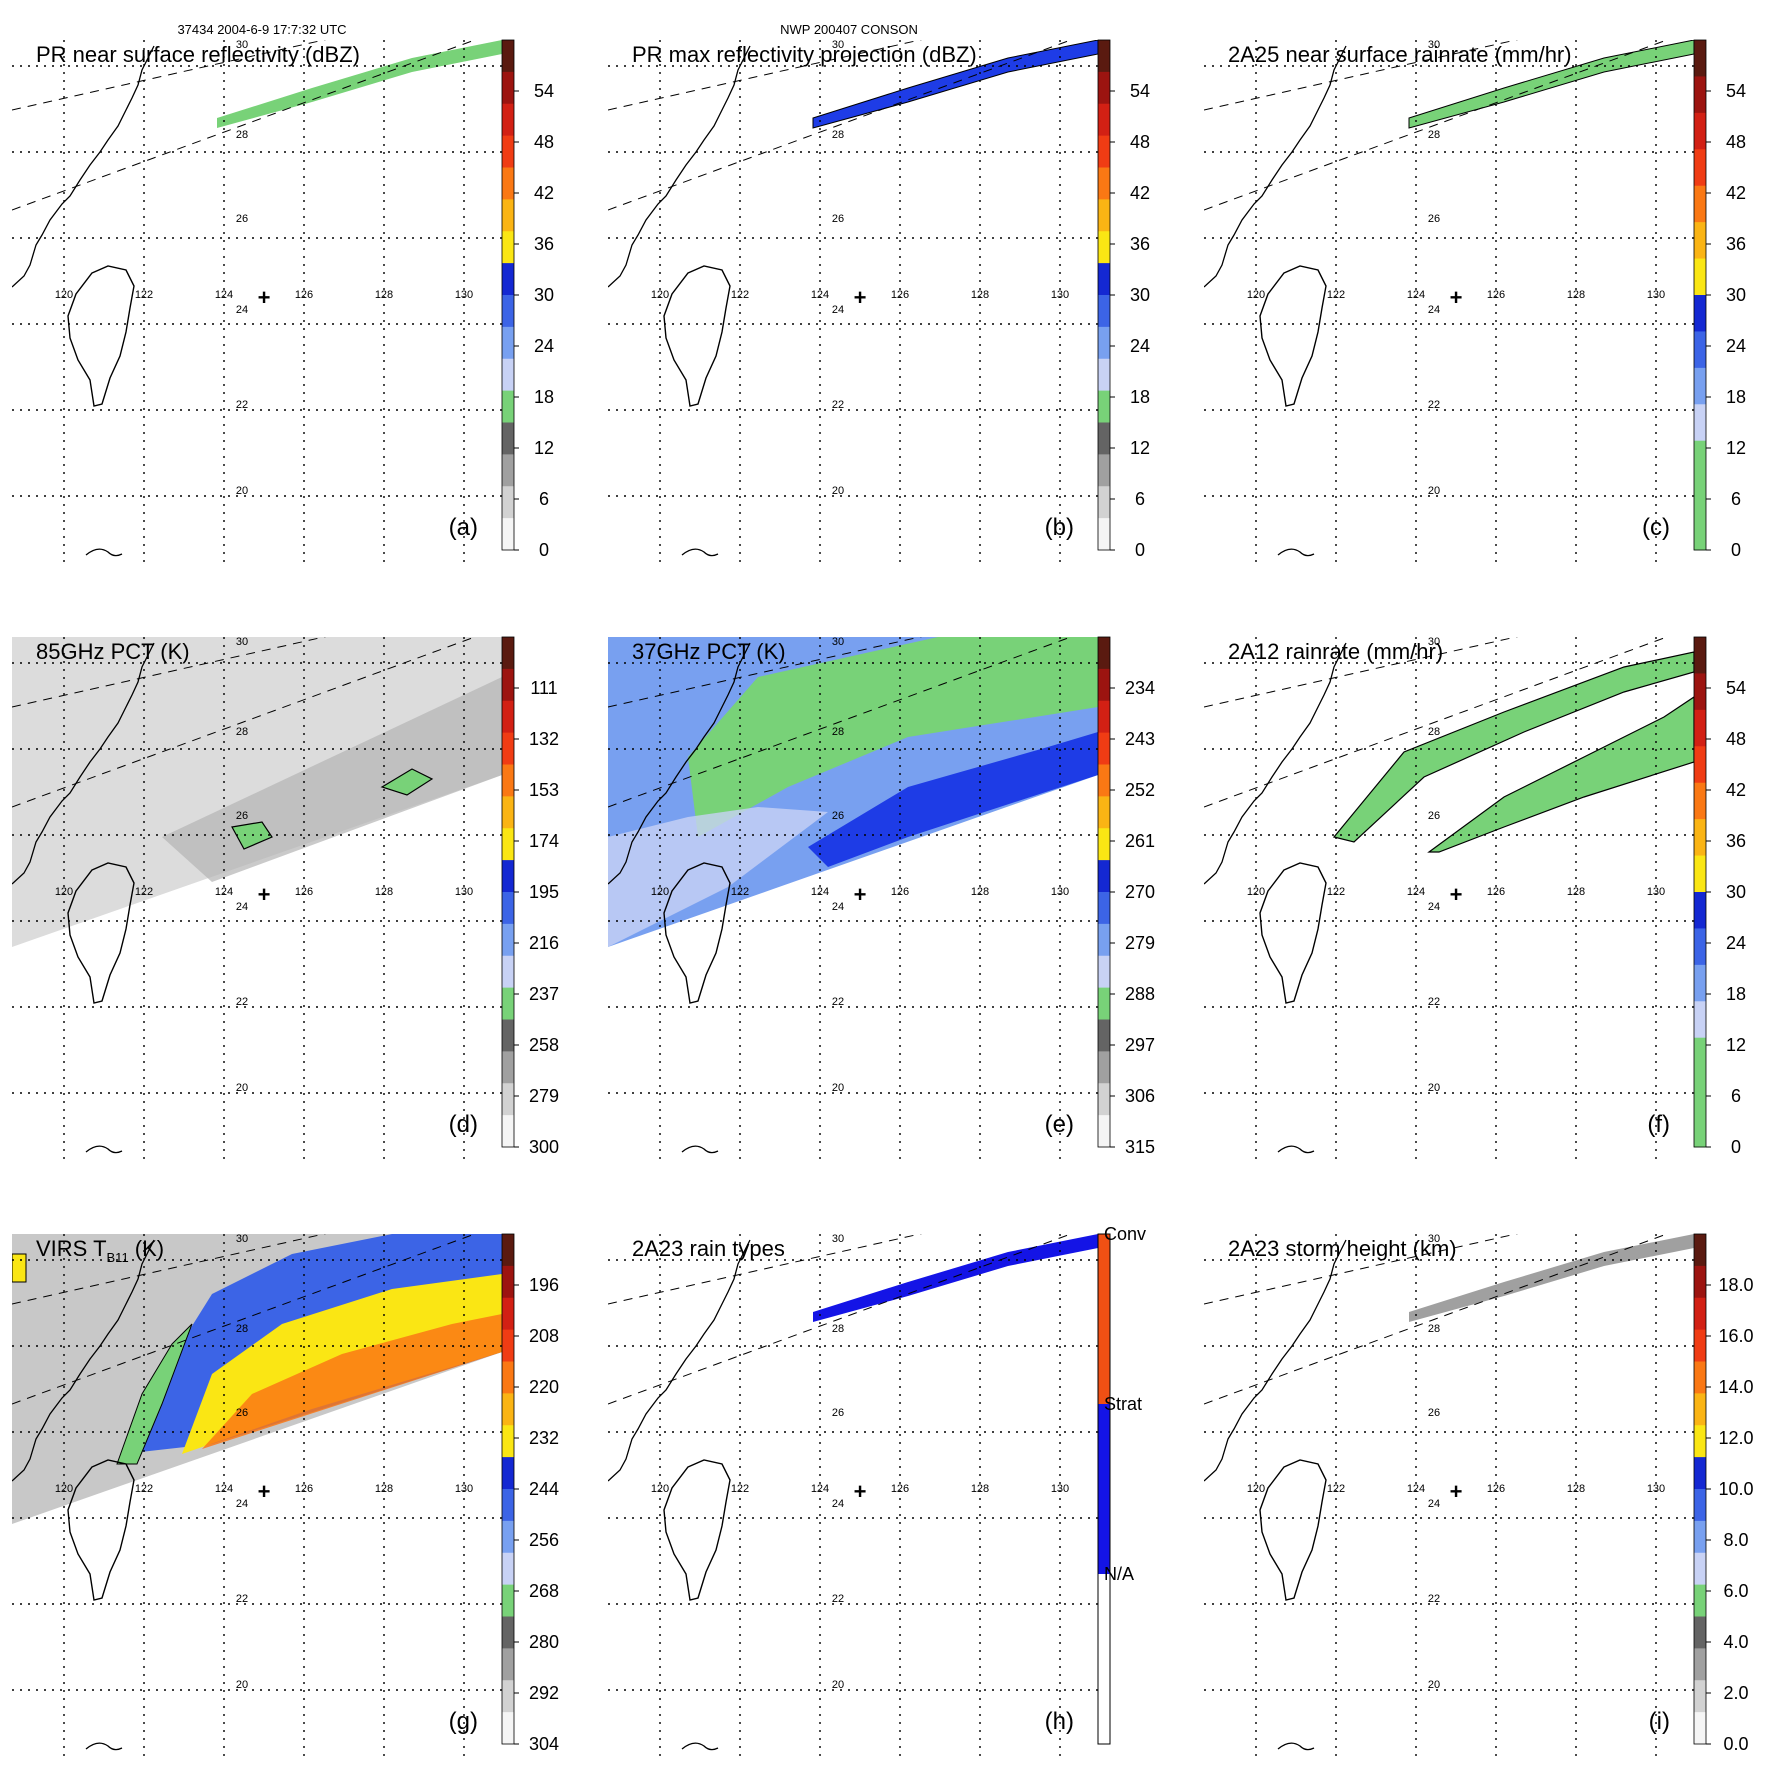 This screenshot has height=1771, width=1771. I want to click on panel-letter: (d), so click(463, 1124).